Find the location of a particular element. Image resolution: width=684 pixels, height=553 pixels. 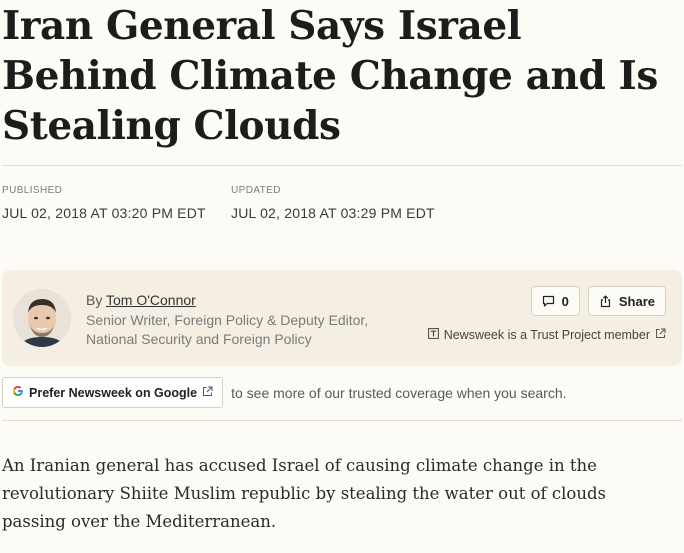

published-date: PUBLISHED JUL 02, 2018 AT 03:20 PM EDT is located at coordinates (116, 207).